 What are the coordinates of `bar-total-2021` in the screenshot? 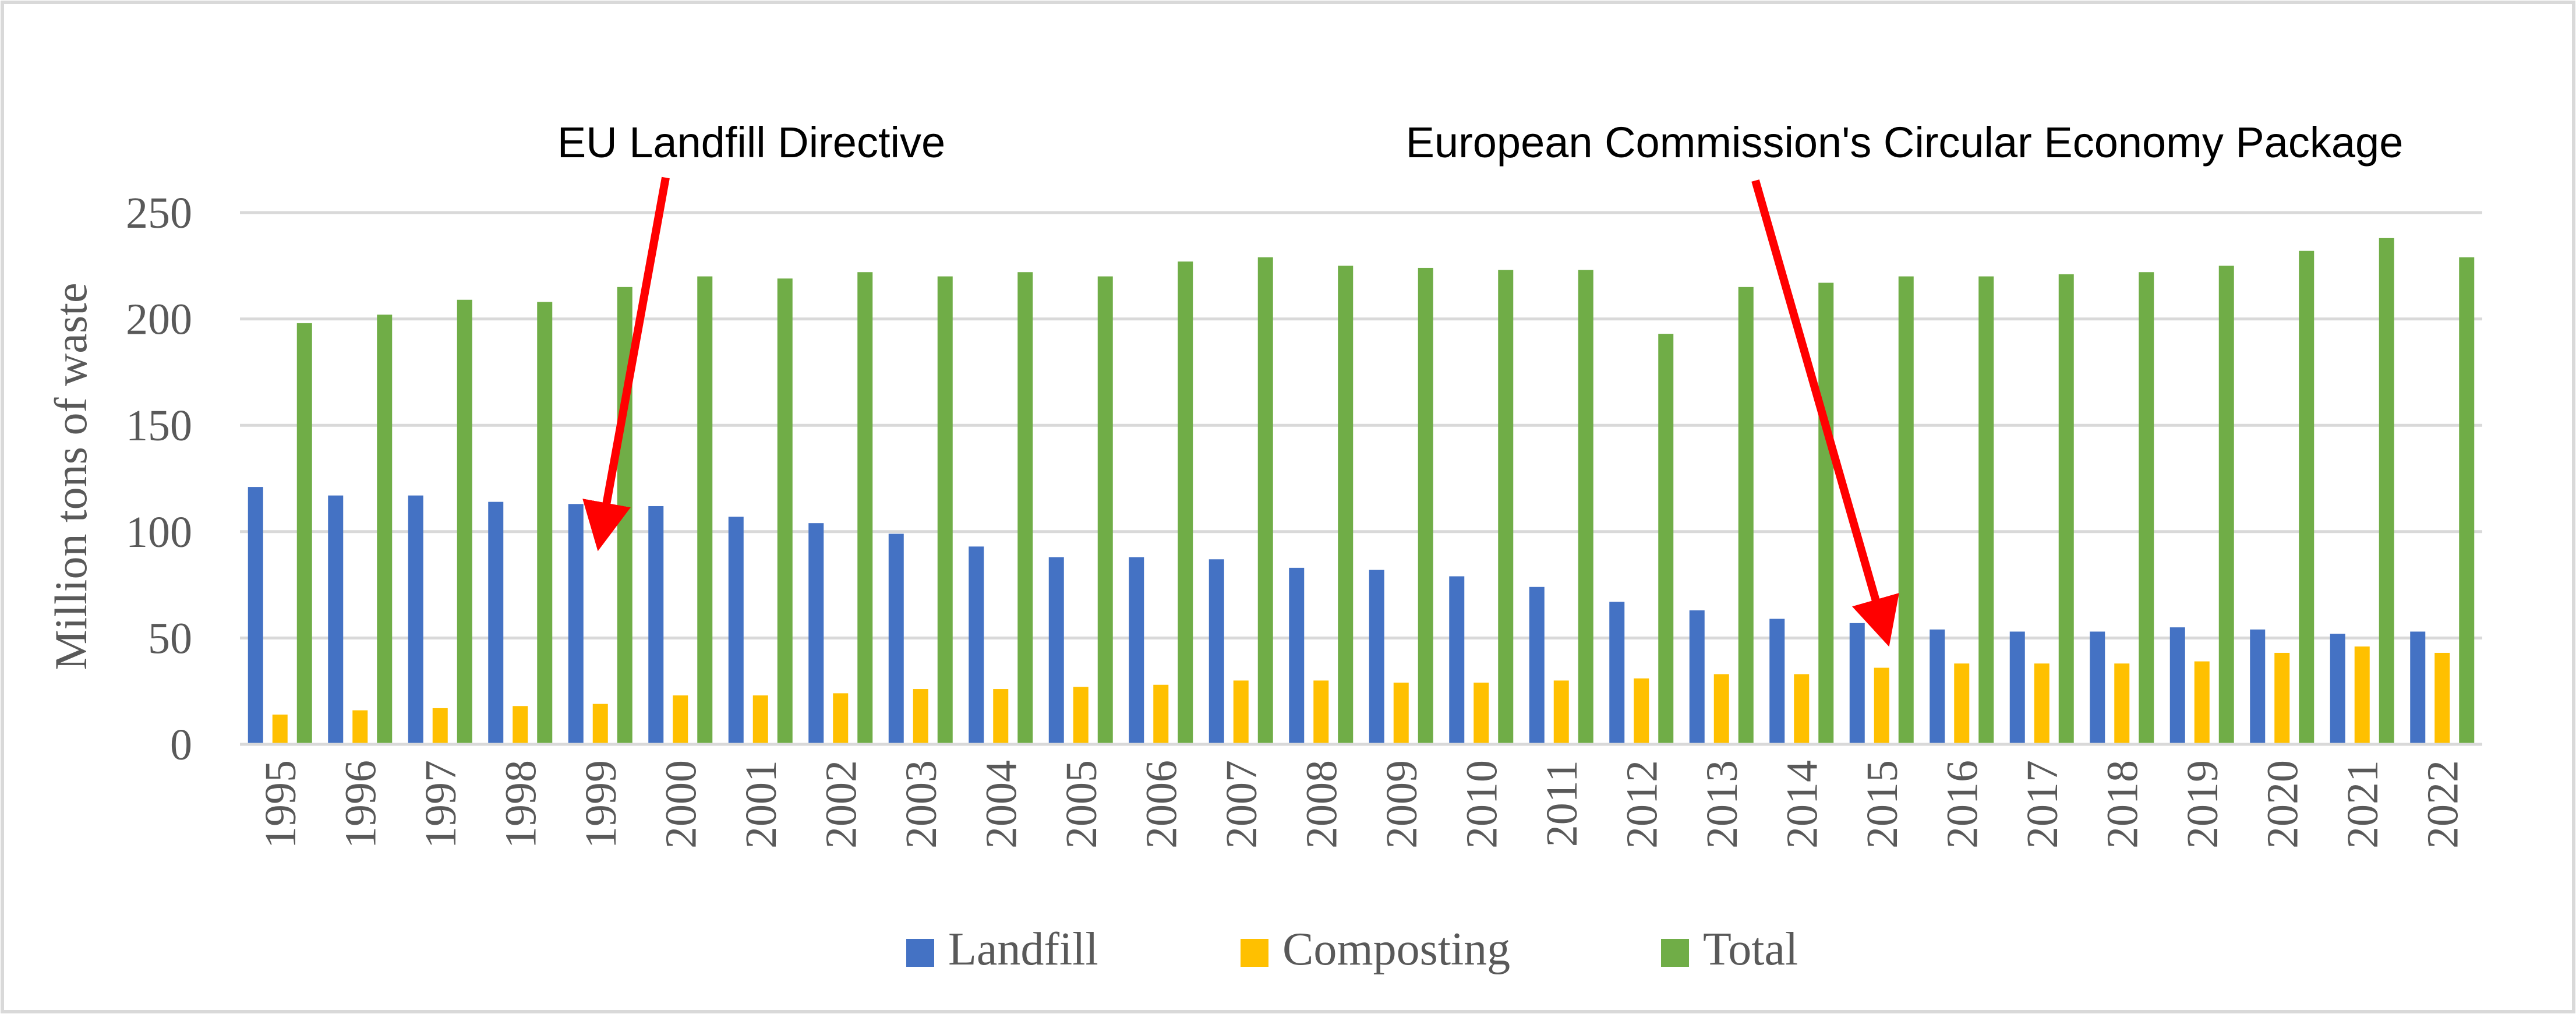 It's located at (2386, 491).